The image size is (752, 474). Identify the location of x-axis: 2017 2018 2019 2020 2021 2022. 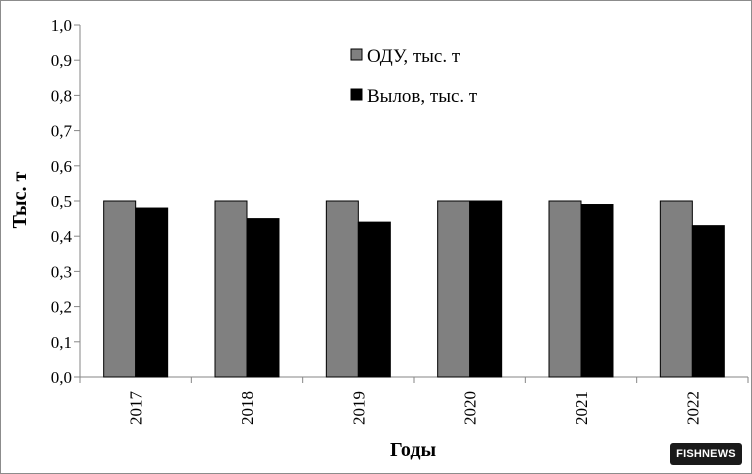
(414, 401).